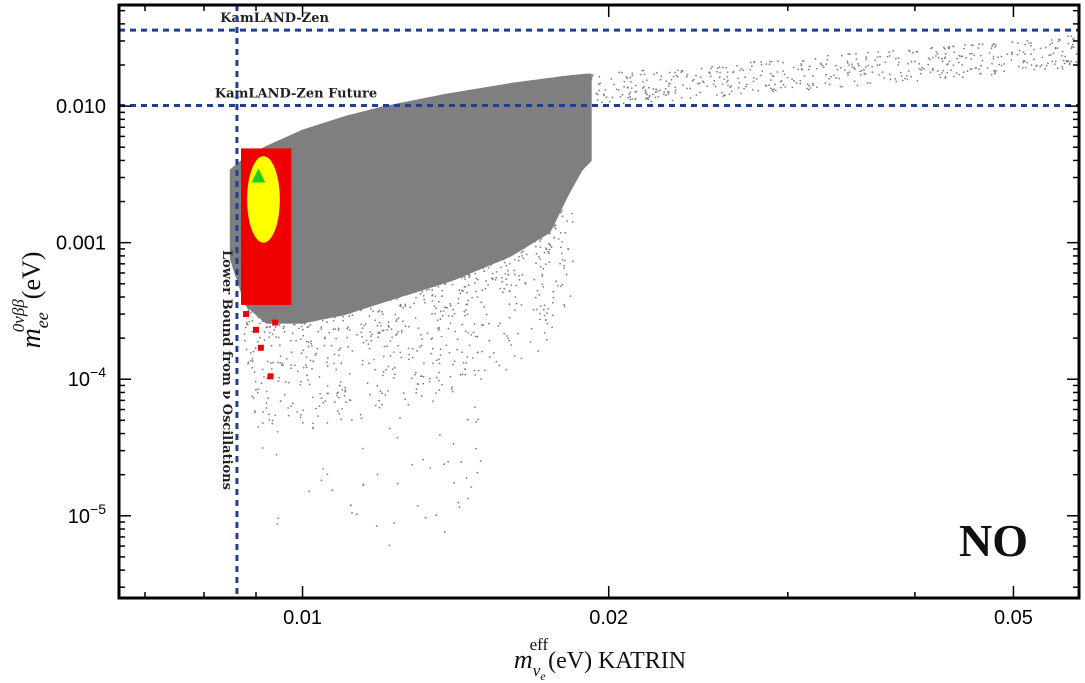  What do you see at coordinates (275, 322) in the screenshot?
I see `red-point` at bounding box center [275, 322].